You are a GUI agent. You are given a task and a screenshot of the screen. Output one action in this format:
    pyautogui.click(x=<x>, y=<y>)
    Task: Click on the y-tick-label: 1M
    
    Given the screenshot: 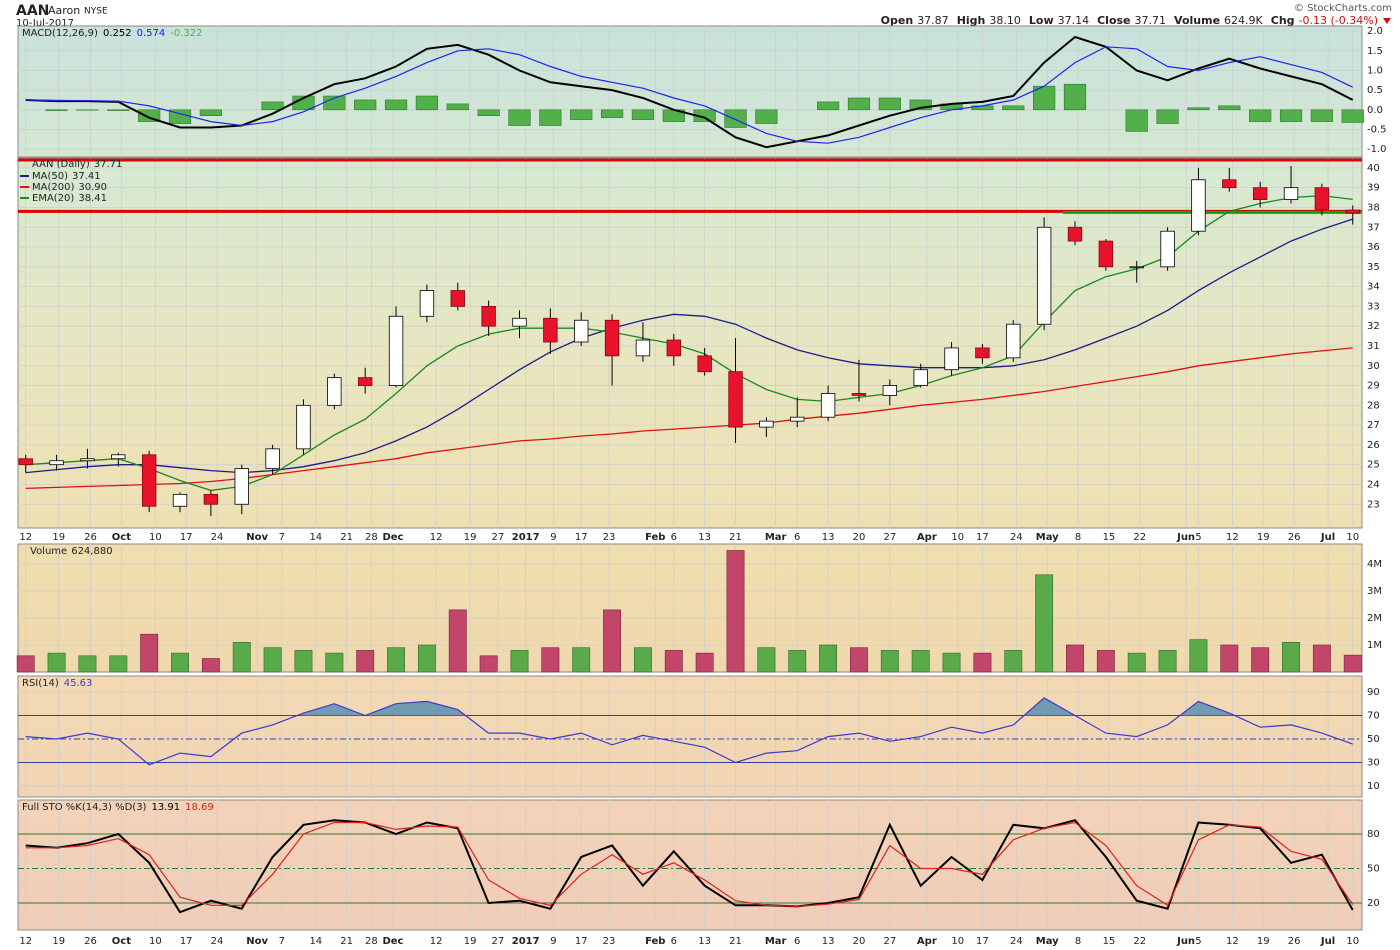 What is the action you would take?
    pyautogui.click(x=1374, y=645)
    